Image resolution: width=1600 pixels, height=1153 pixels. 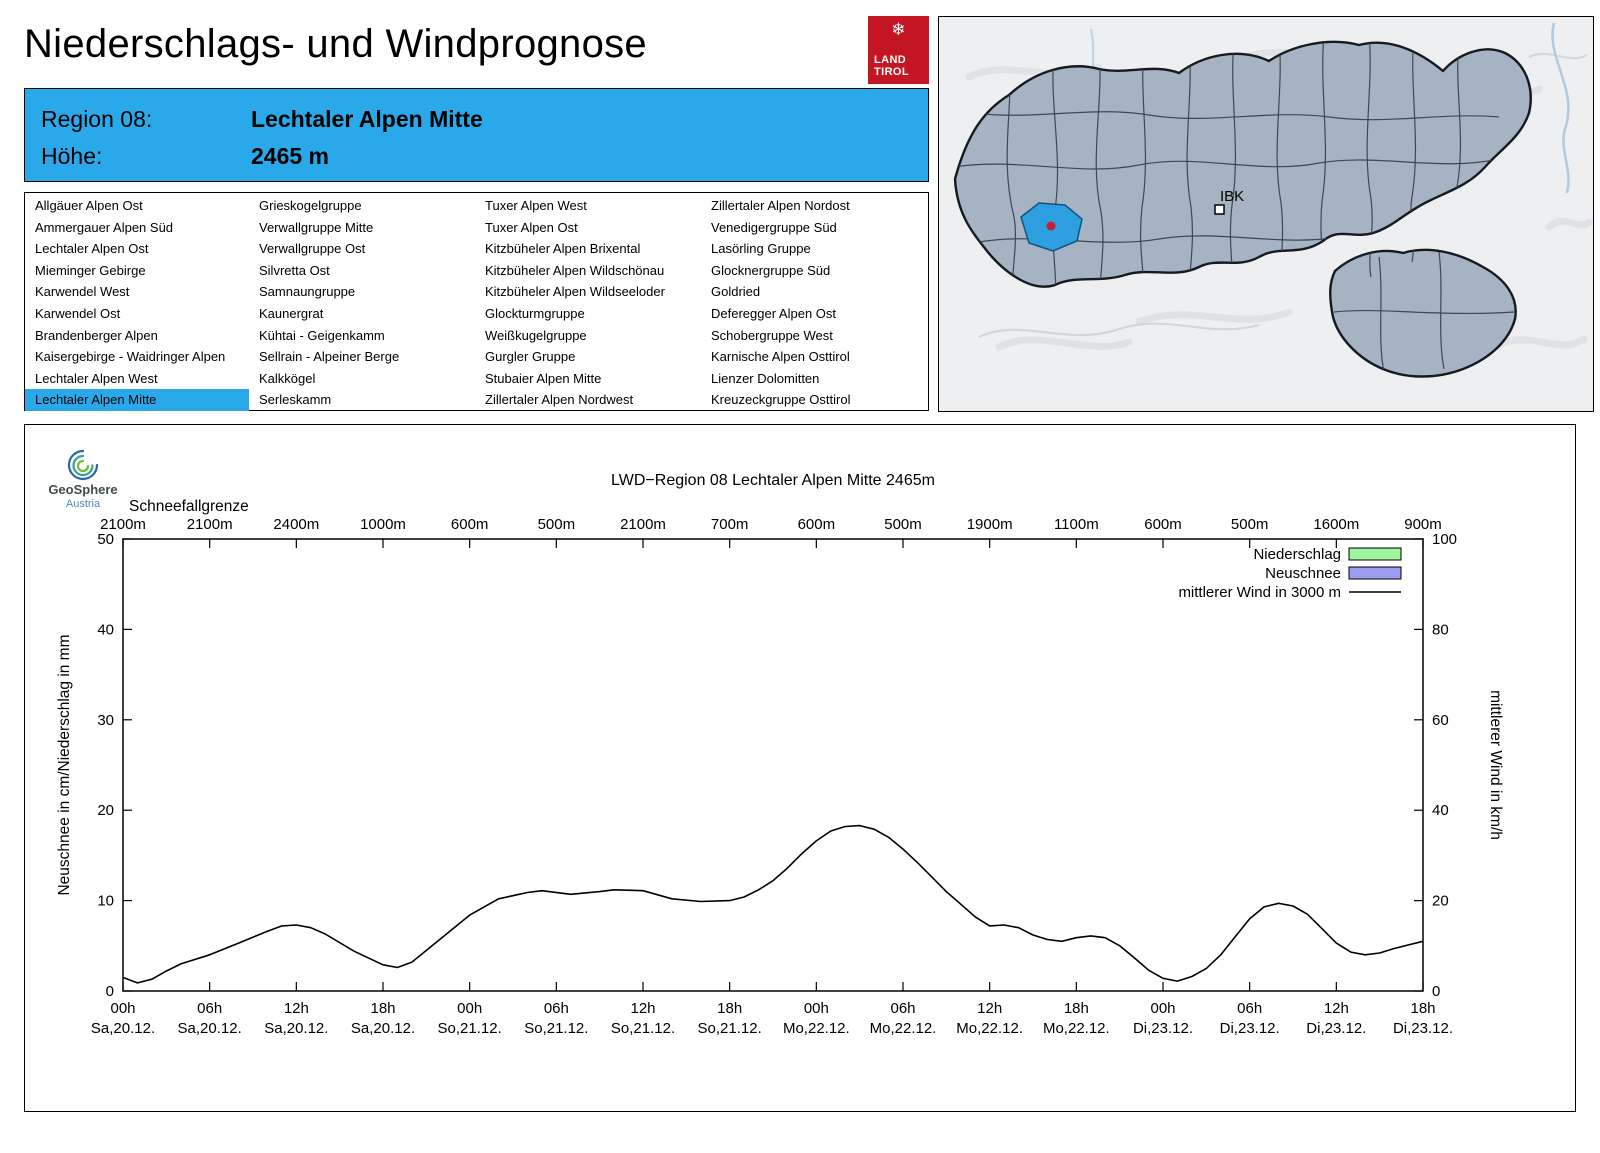 What do you see at coordinates (780, 357) in the screenshot?
I see `region-list-item: Karnische Alpen Osttirol` at bounding box center [780, 357].